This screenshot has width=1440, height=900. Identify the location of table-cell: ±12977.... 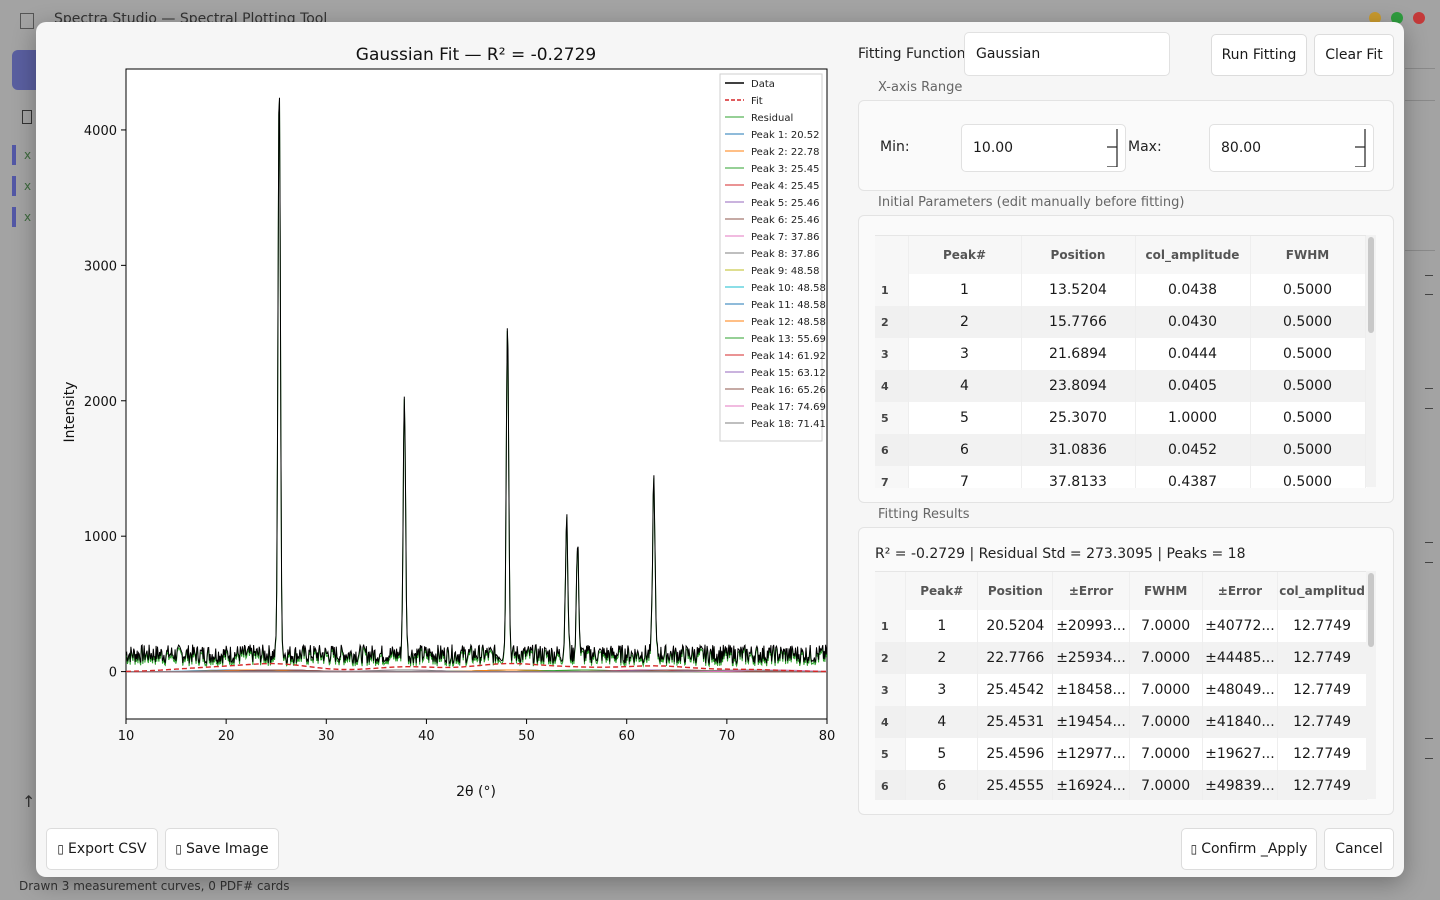
(1091, 754).